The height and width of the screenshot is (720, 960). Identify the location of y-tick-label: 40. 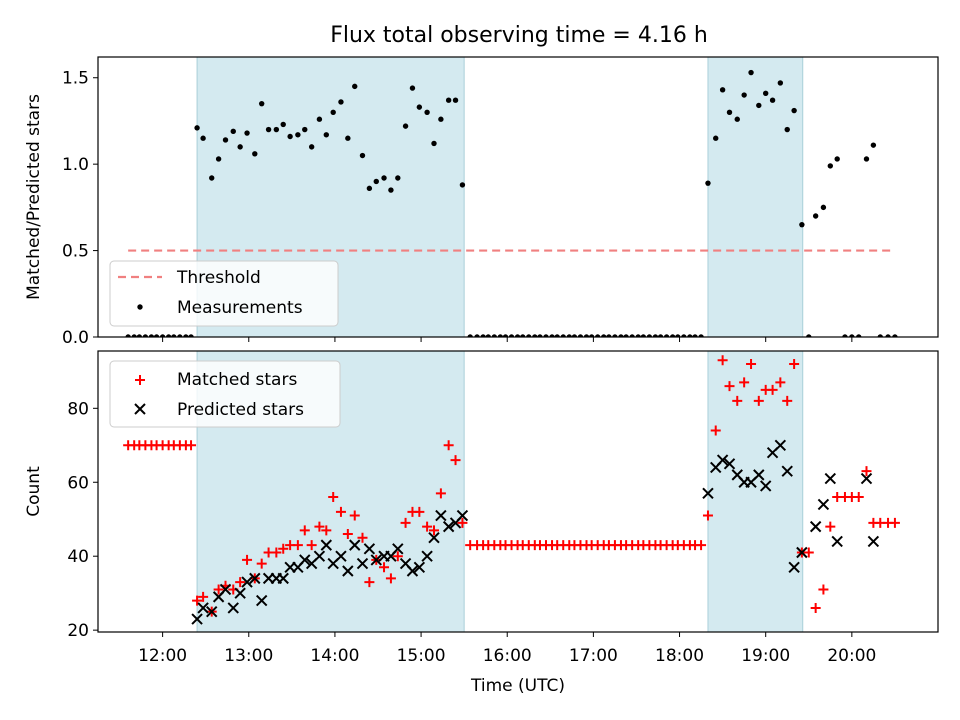
(78, 557).